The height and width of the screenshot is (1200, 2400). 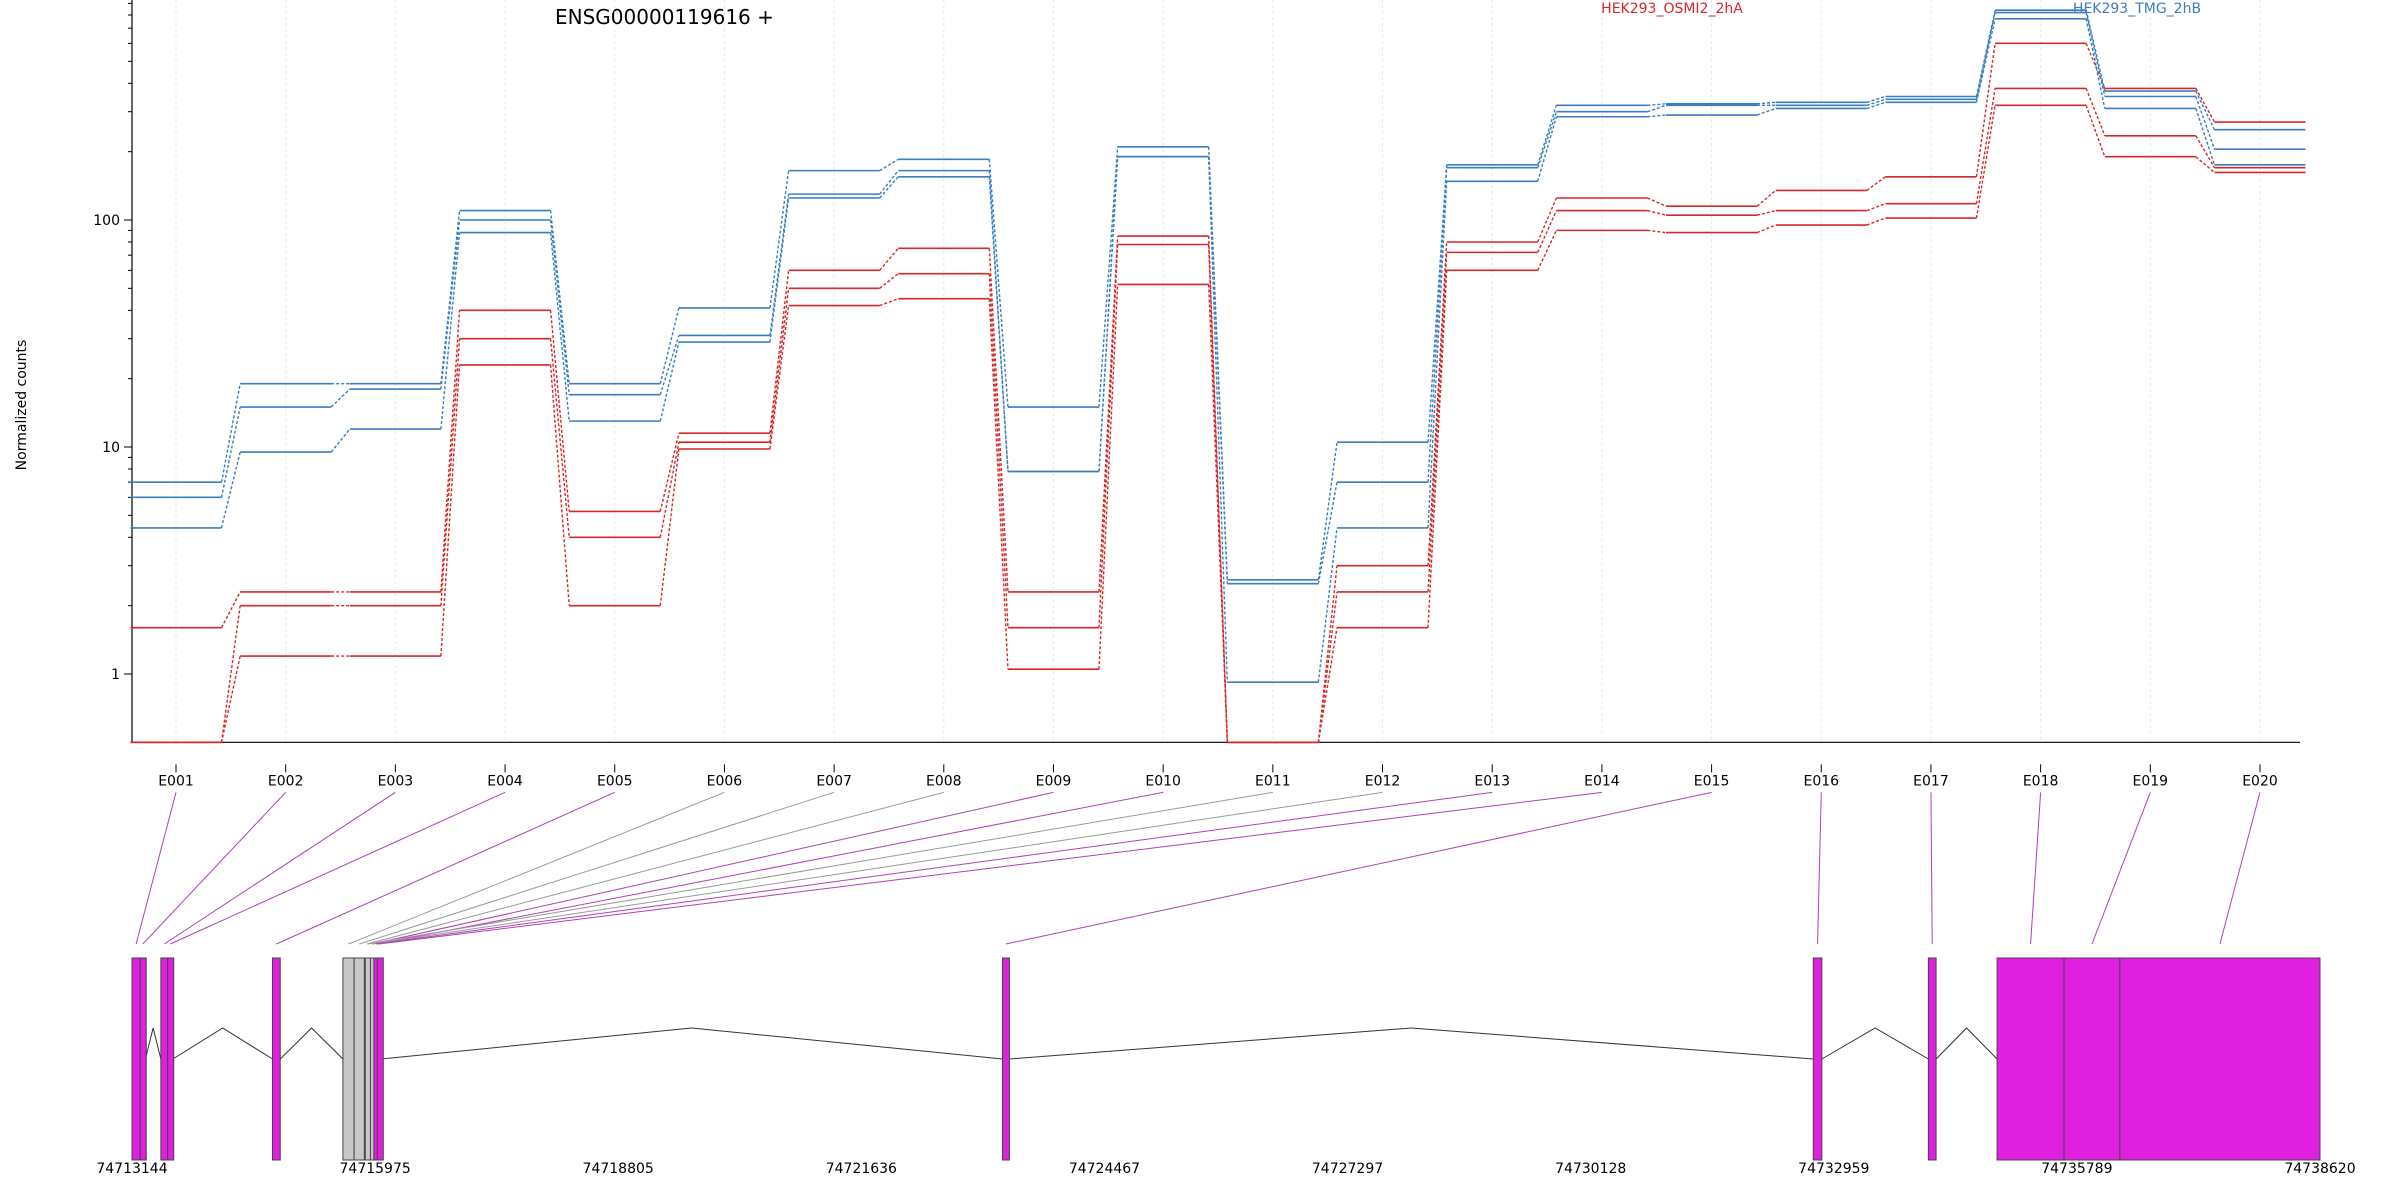 I want to click on y-tick-label: 10, so click(x=111, y=448).